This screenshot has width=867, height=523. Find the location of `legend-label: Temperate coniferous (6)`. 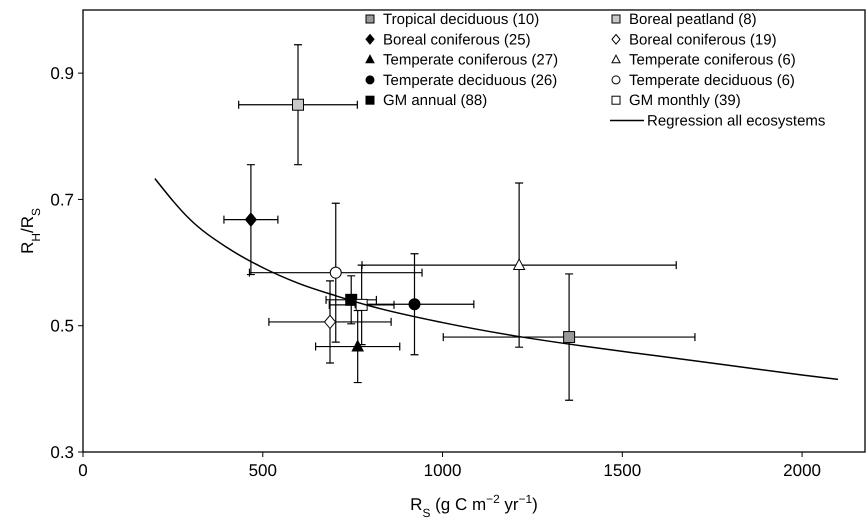

legend-label: Temperate coniferous (6) is located at coordinates (712, 60).